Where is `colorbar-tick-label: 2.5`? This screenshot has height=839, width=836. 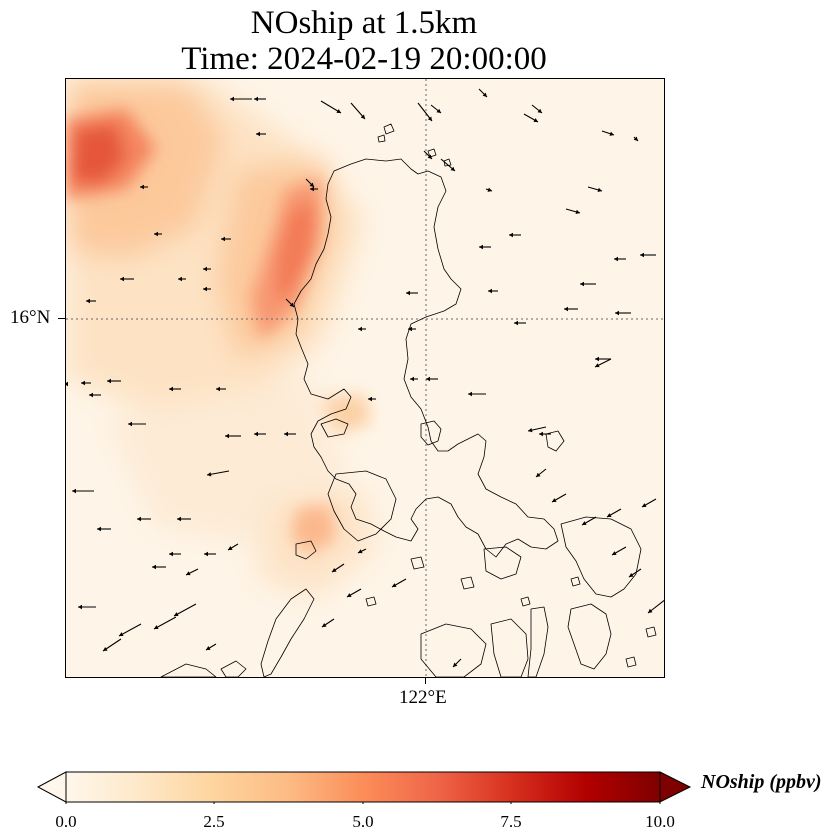
colorbar-tick-label: 2.5 is located at coordinates (214, 821).